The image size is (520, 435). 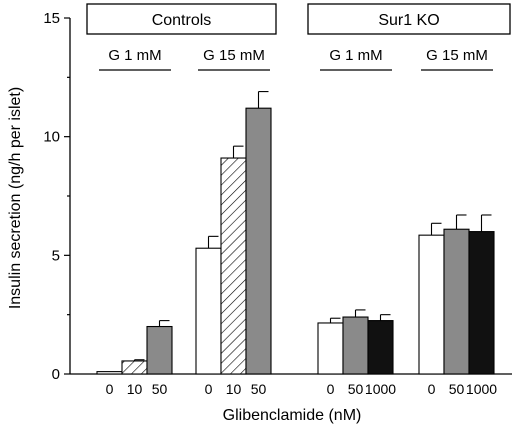 What do you see at coordinates (51, 18) in the screenshot?
I see `y-tick-label: 15` at bounding box center [51, 18].